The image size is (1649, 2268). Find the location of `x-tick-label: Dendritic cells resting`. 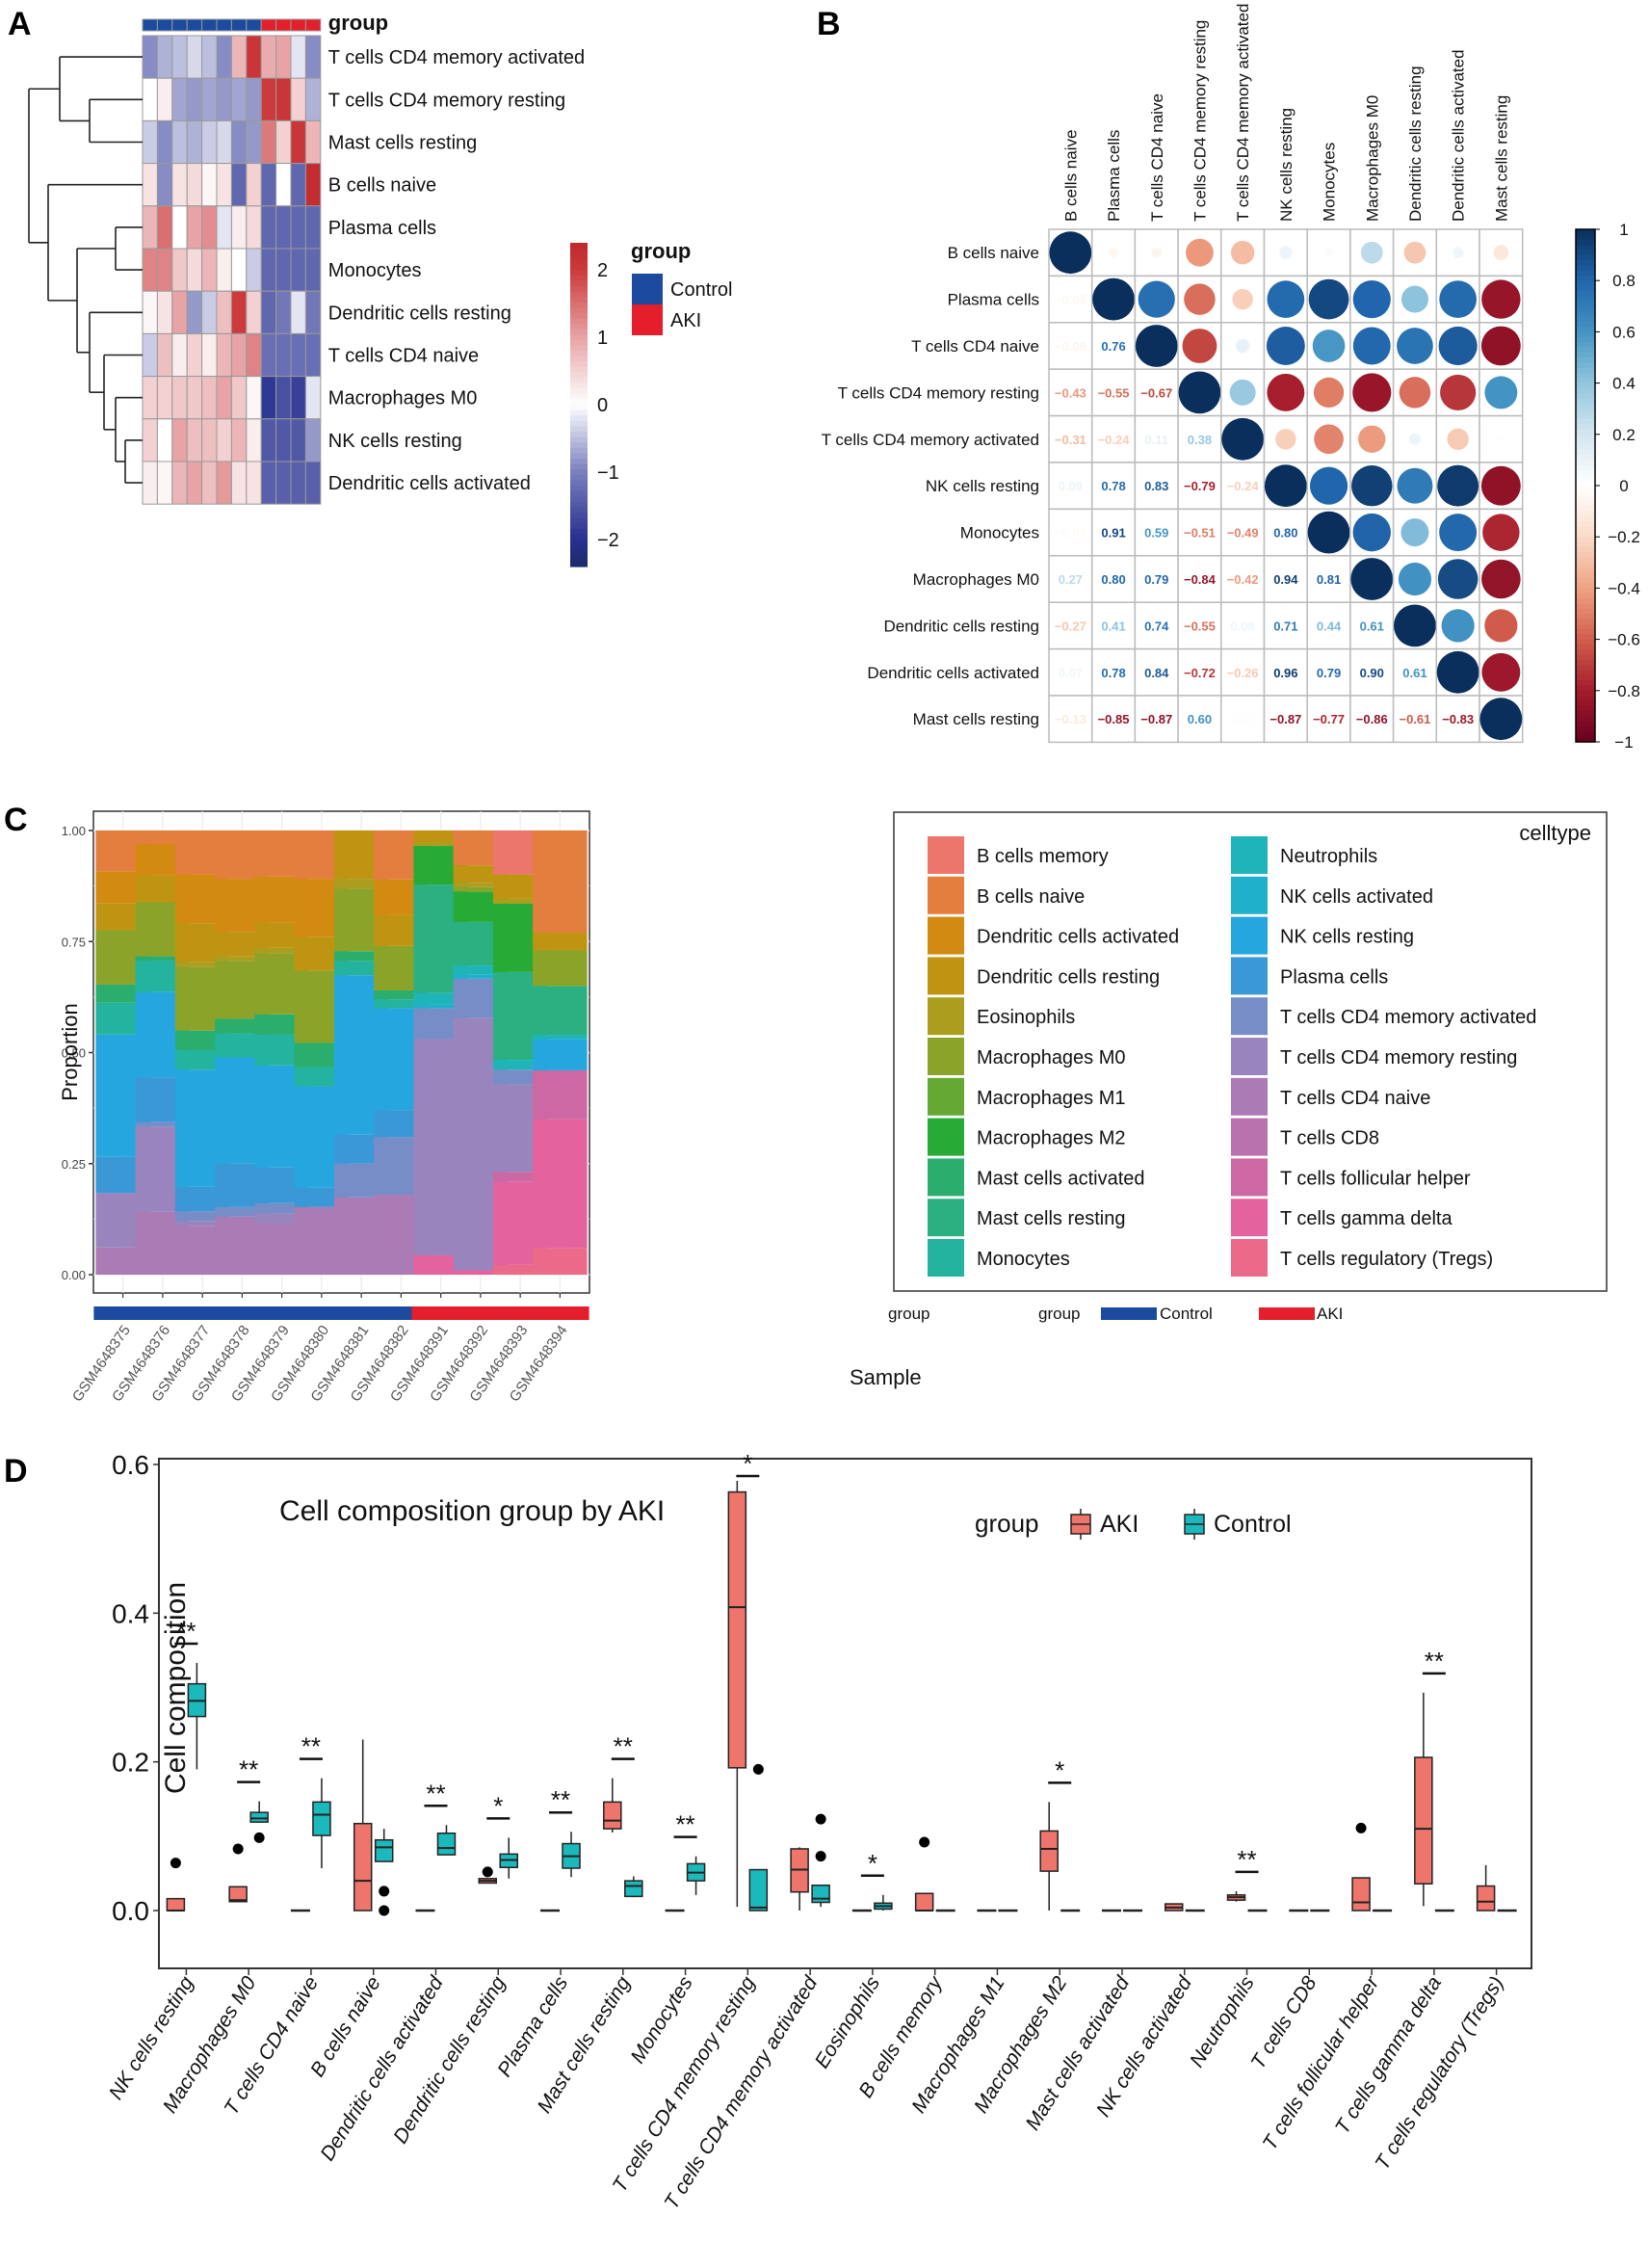

x-tick-label: Dendritic cells resting is located at coordinates (449, 2060).